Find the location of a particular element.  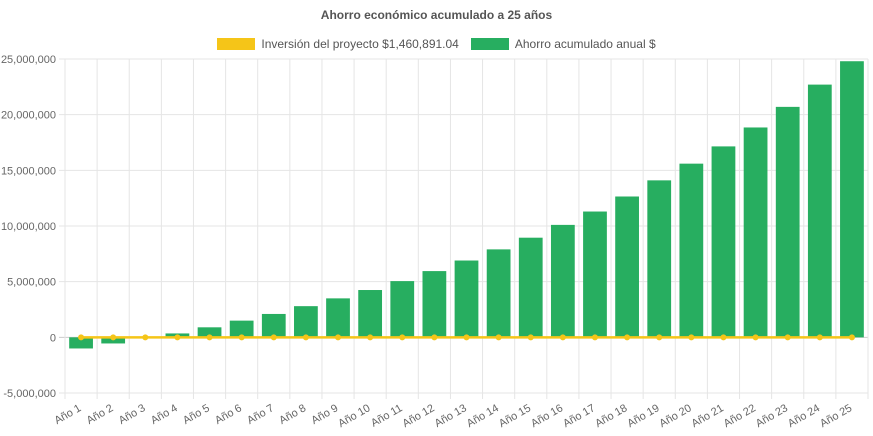

x-tick-label: Año 14 is located at coordinates (483, 416).